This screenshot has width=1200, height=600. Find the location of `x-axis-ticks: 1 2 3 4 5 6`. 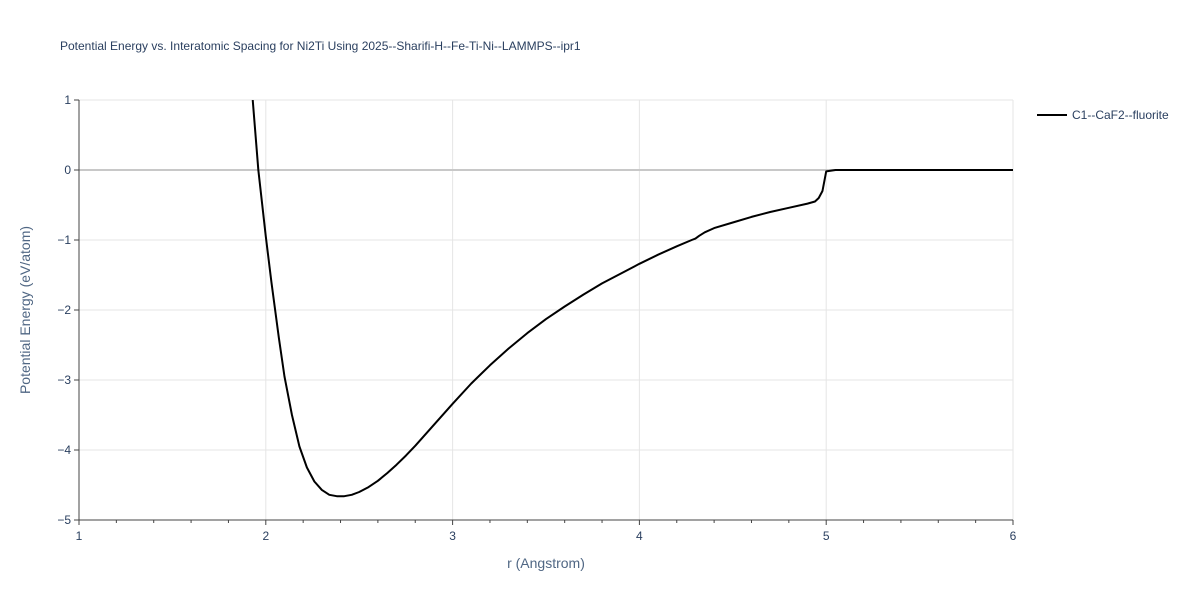

x-axis-ticks: 1 2 3 4 5 6 is located at coordinates (546, 531).